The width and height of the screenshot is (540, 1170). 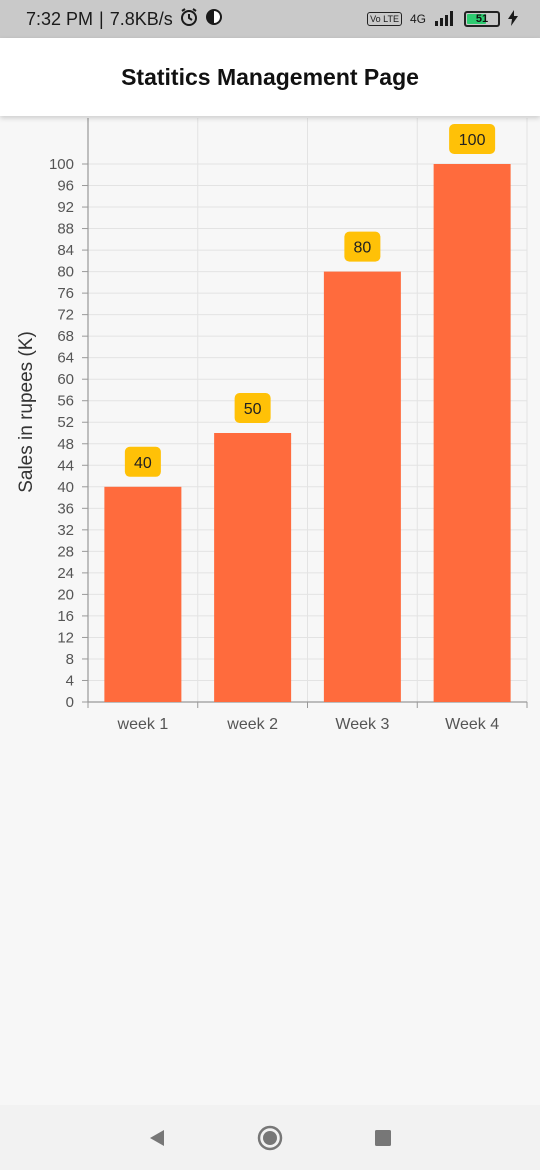 What do you see at coordinates (141, 18) in the screenshot?
I see `status-speed: 7.8KB/s` at bounding box center [141, 18].